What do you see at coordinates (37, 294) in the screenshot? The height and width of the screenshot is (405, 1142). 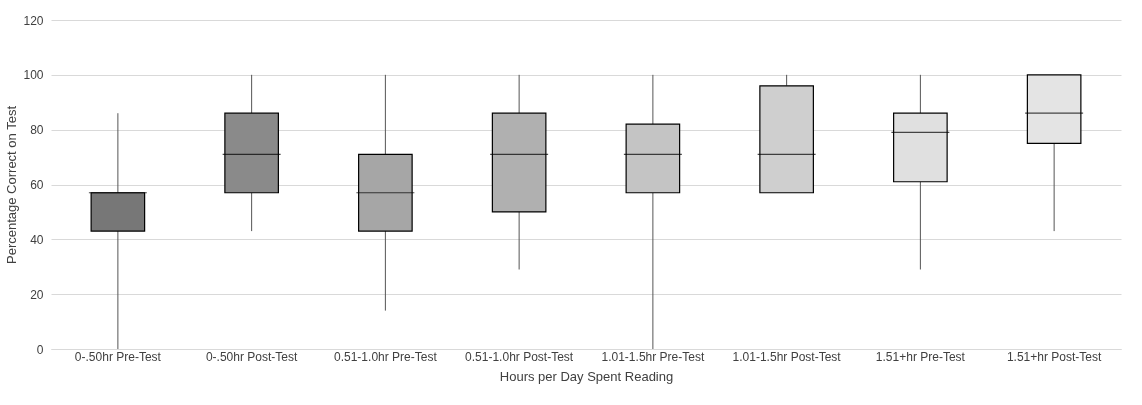 I see `y-tick-label: 20` at bounding box center [37, 294].